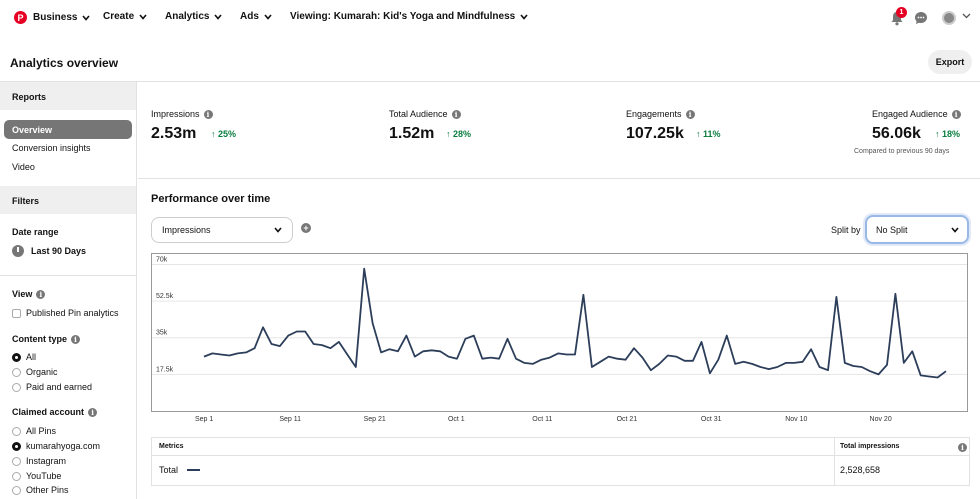 This screenshot has width=980, height=499. What do you see at coordinates (796, 419) in the screenshot?
I see `x-tick-label: Nov 10` at bounding box center [796, 419].